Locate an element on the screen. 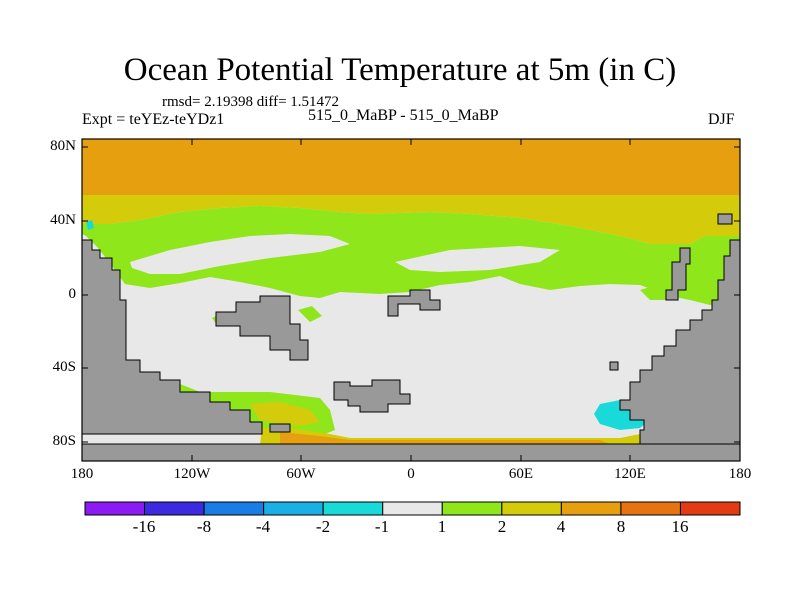 This screenshot has width=800, height=600. lat-tick-0: 0 is located at coordinates (72, 294).